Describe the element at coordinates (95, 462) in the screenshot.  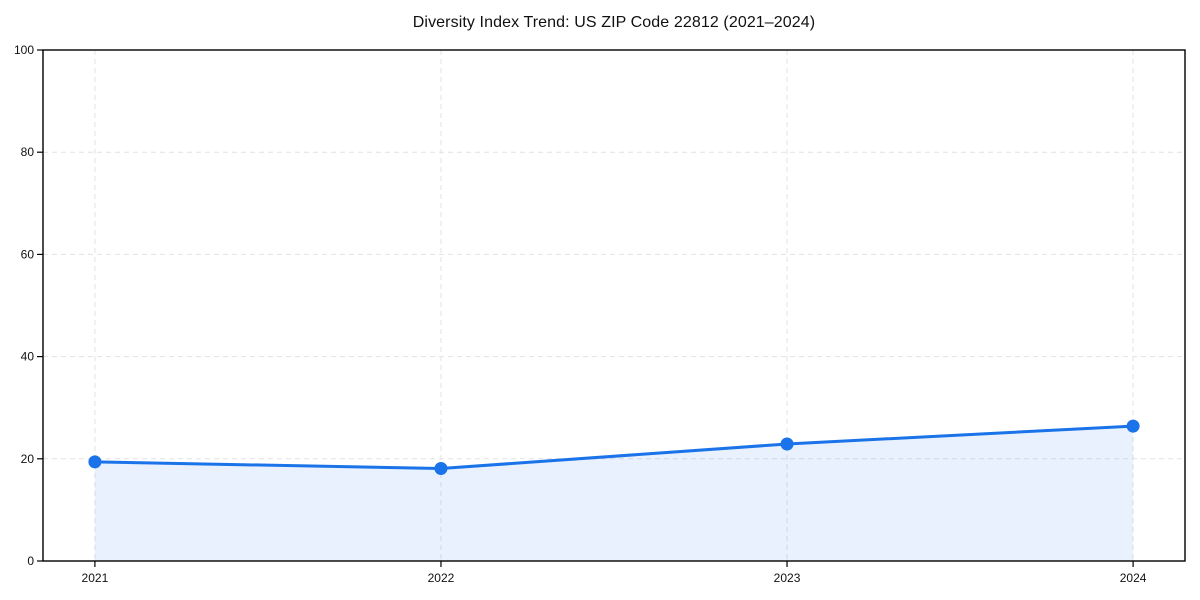
I see `data-point-2021` at that location.